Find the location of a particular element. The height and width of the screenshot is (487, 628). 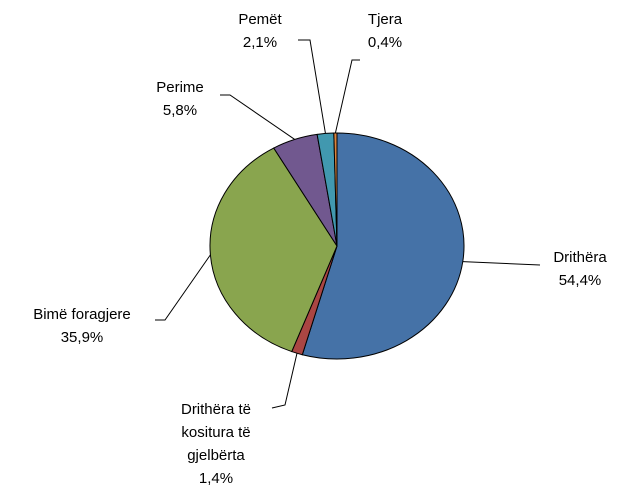

value-label: 1,4% is located at coordinates (216, 478).